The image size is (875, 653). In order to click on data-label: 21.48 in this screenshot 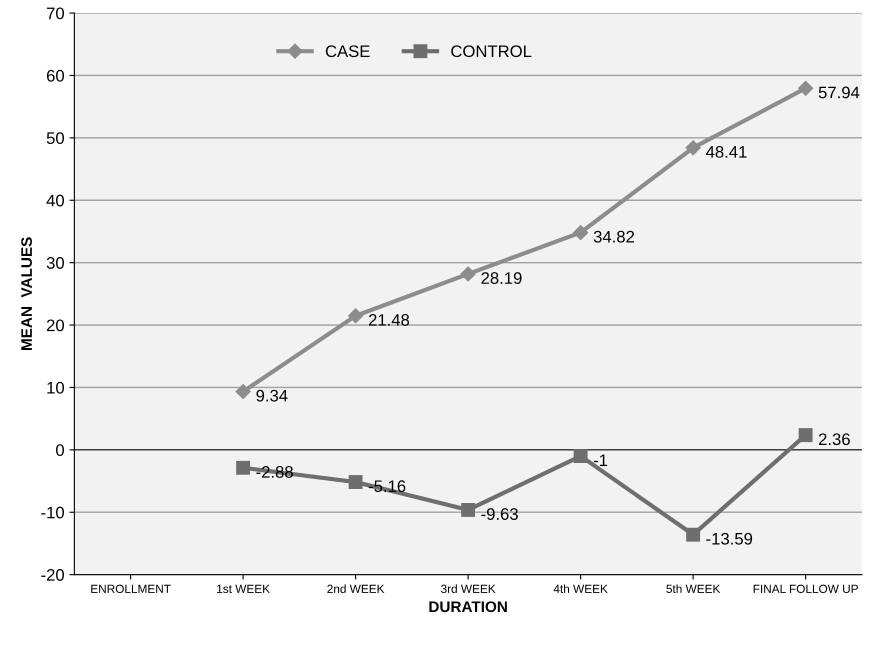, I will do `click(389, 320)`.